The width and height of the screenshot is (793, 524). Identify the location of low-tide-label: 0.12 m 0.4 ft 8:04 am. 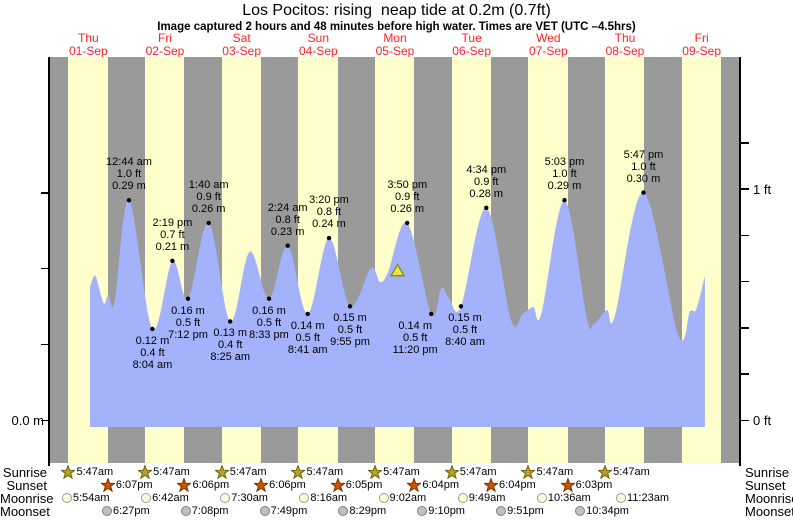
(152, 353).